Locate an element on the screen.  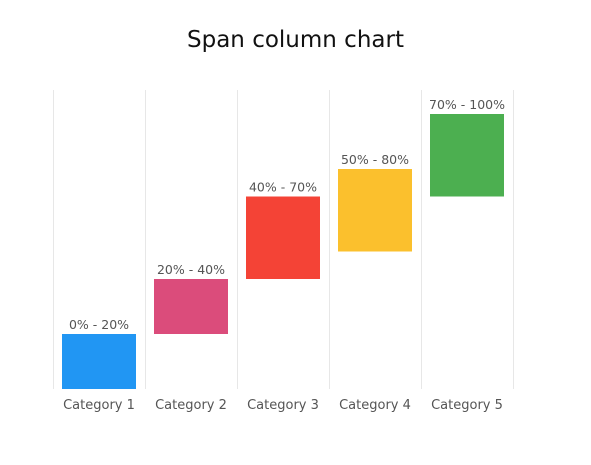
x-tick-label: Category 2 is located at coordinates (191, 405).